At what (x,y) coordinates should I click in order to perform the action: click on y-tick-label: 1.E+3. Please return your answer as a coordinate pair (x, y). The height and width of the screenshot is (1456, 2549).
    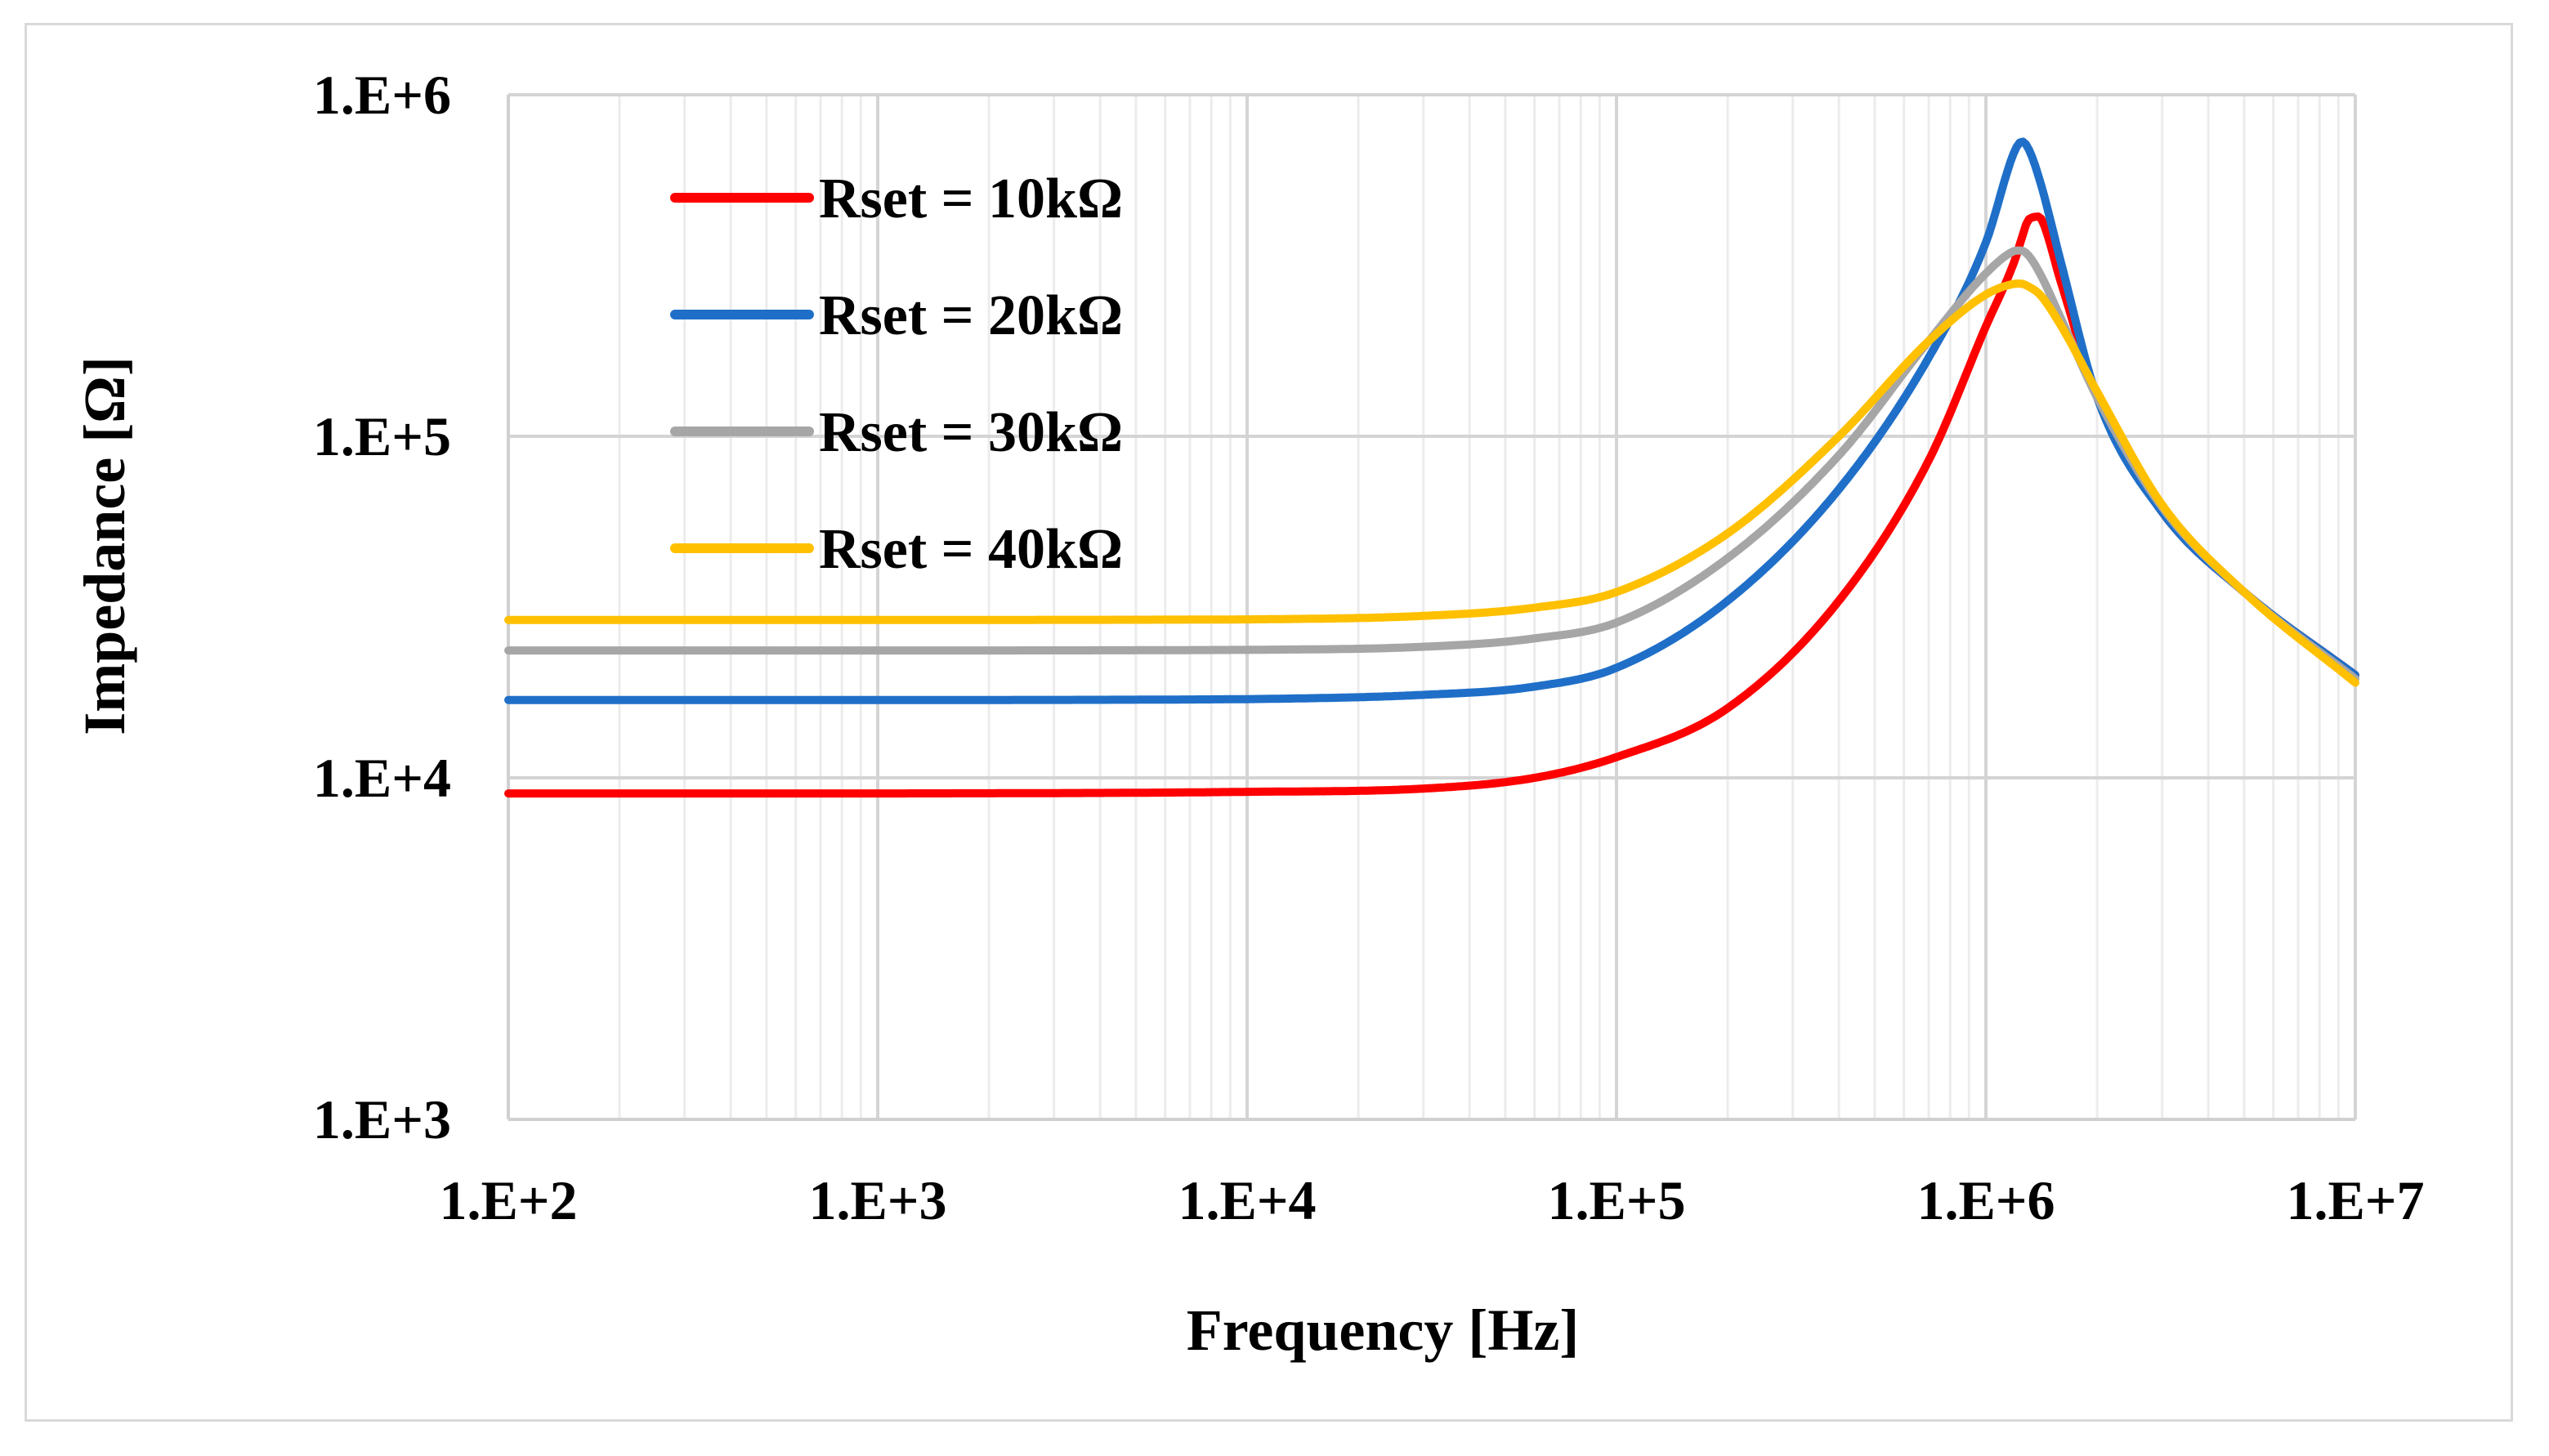
    Looking at the image, I should click on (382, 1119).